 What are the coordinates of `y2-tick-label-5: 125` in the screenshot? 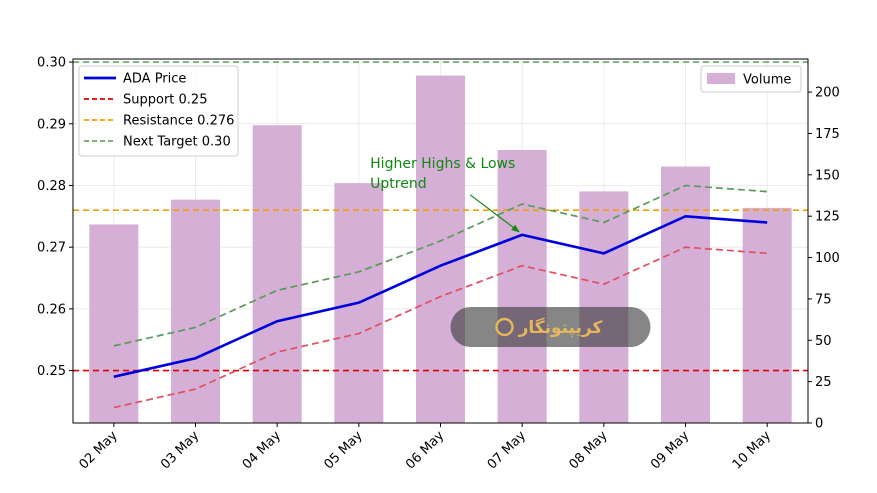 It's located at (827, 217).